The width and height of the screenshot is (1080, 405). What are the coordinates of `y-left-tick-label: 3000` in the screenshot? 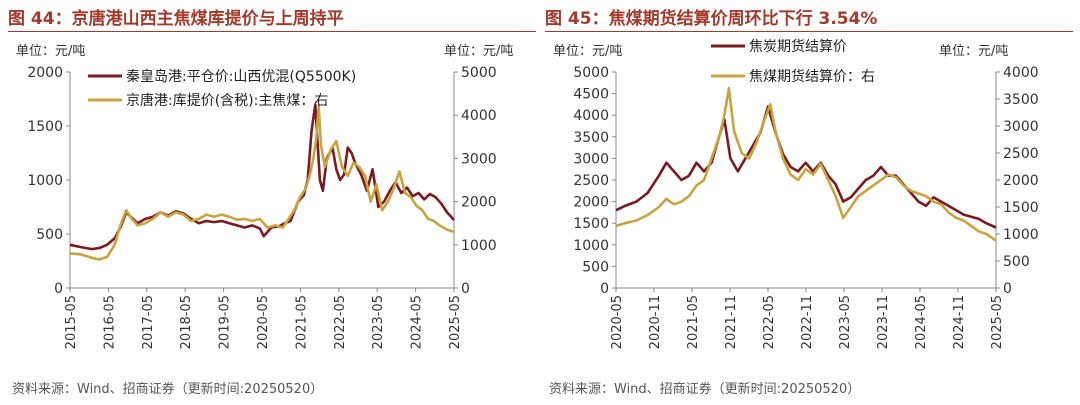 It's located at (591, 159).